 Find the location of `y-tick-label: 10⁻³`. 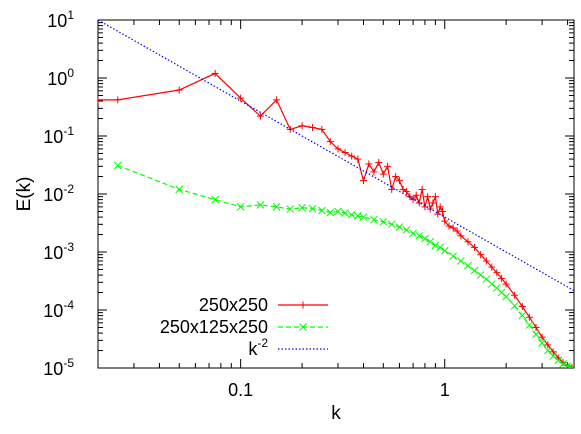

y-tick-label: 10⁻³ is located at coordinates (58, 251).